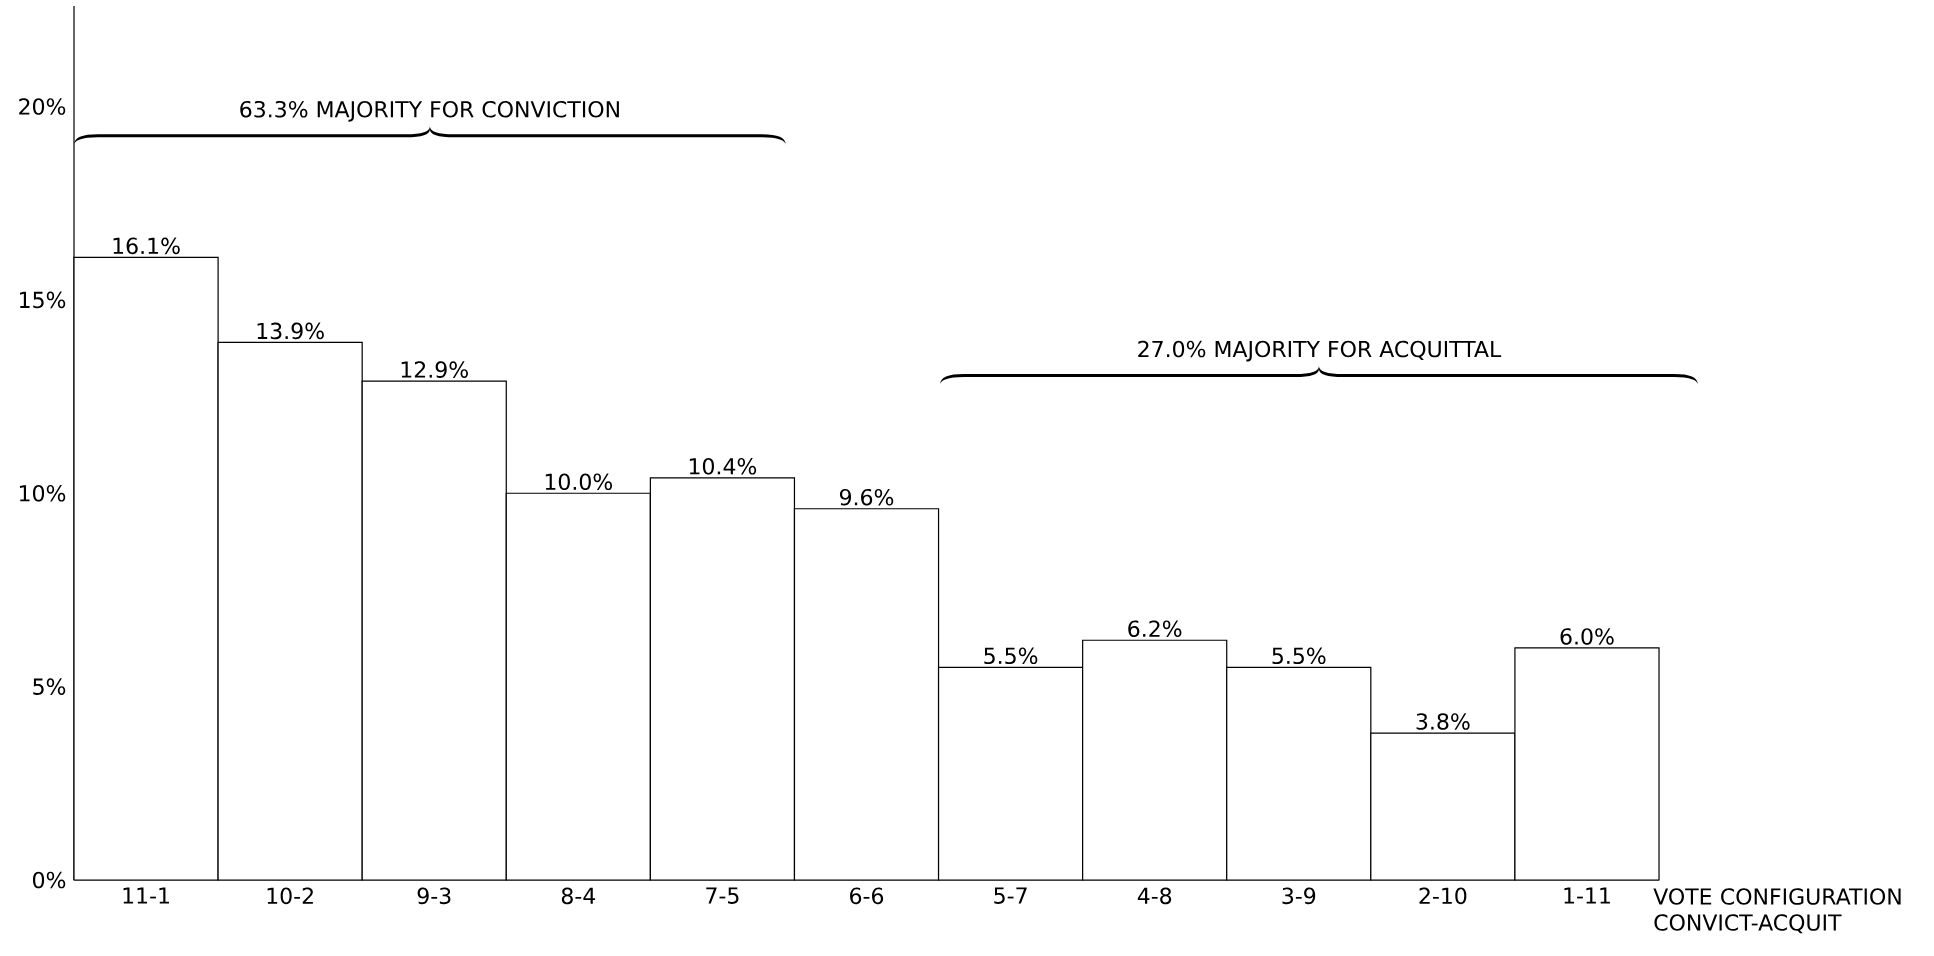  What do you see at coordinates (429, 111) in the screenshot?
I see `annotation: 63.3% MAJORITY FOR CONVICTION` at bounding box center [429, 111].